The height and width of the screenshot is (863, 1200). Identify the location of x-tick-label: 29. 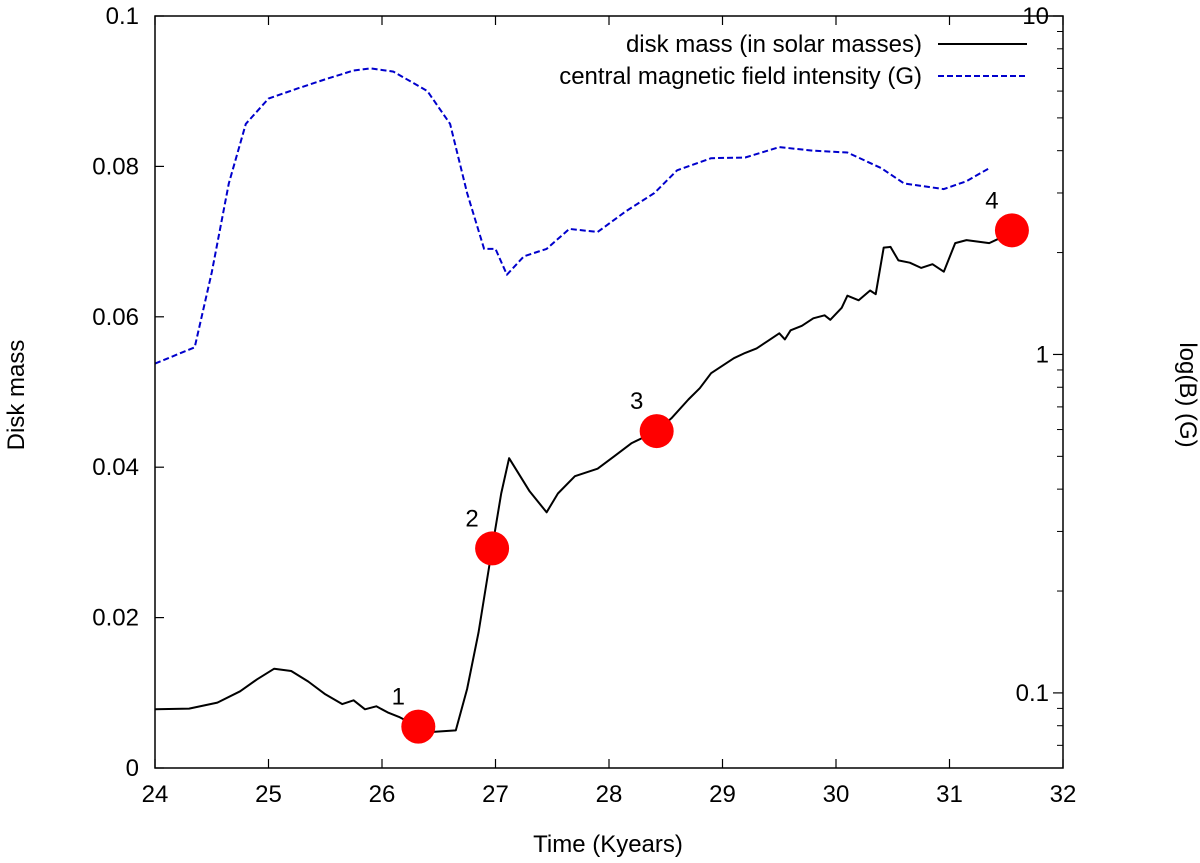
(722, 794).